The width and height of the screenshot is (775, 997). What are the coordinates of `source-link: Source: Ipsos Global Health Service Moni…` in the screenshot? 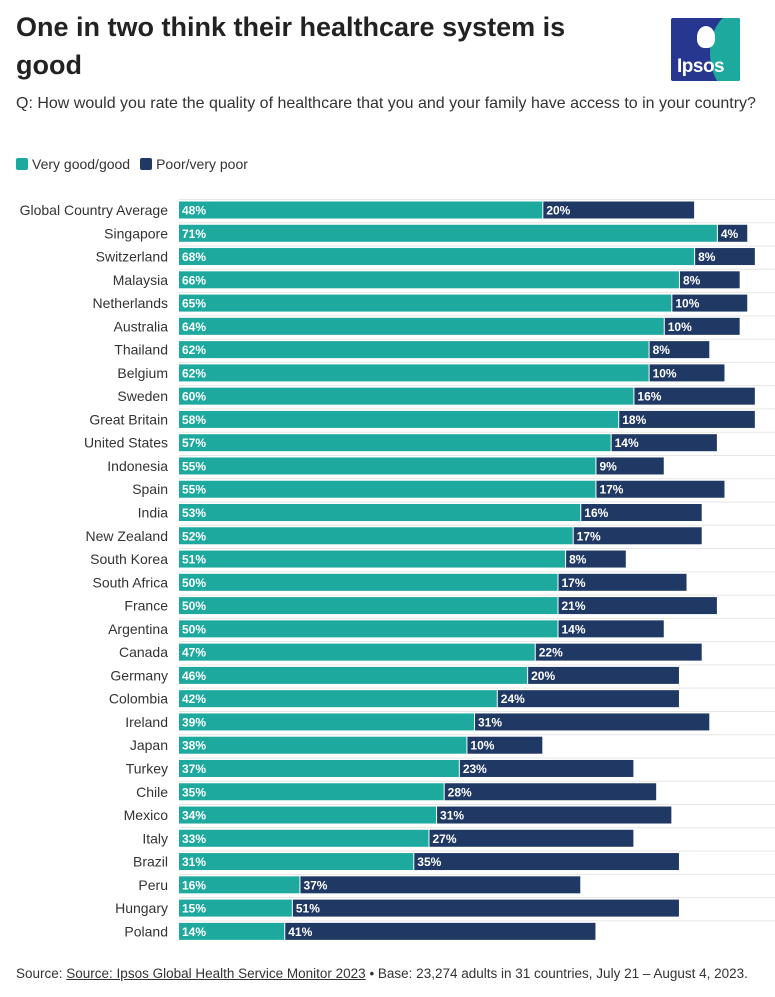 It's located at (216, 973).